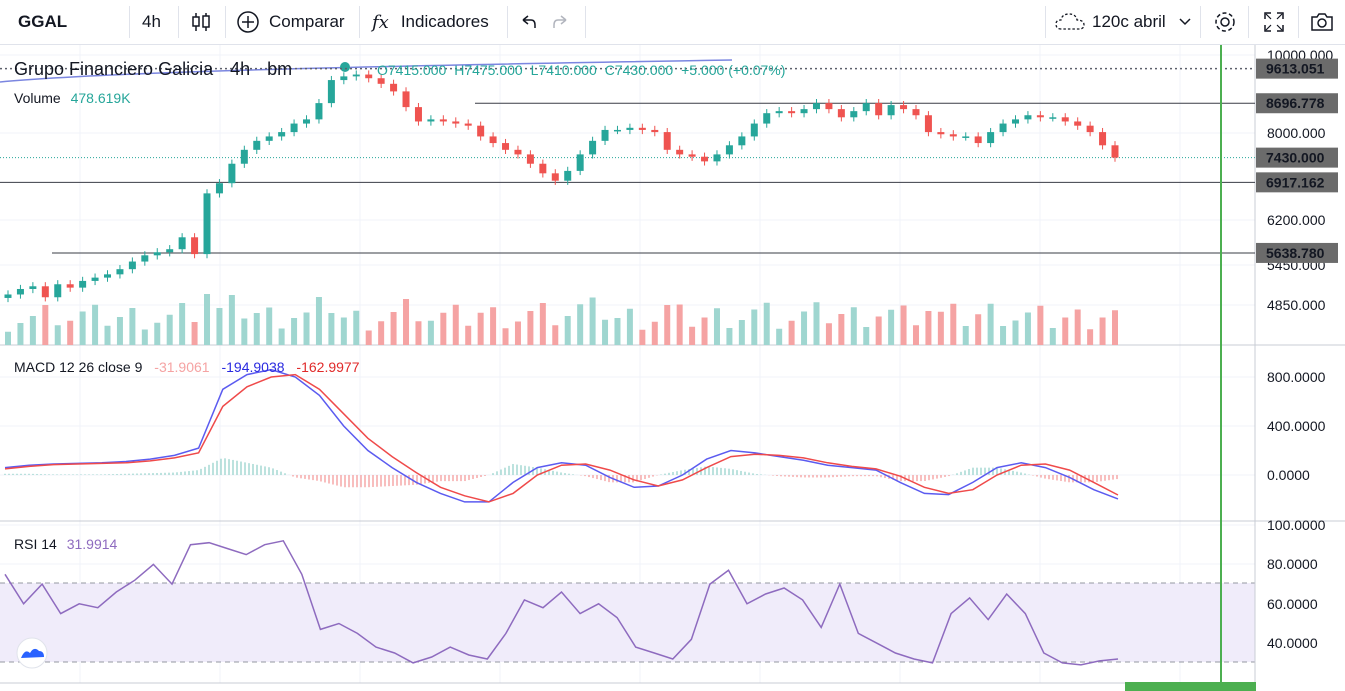  Describe the element at coordinates (1123, 22) in the screenshot. I see `range-button: 120c abril` at that location.